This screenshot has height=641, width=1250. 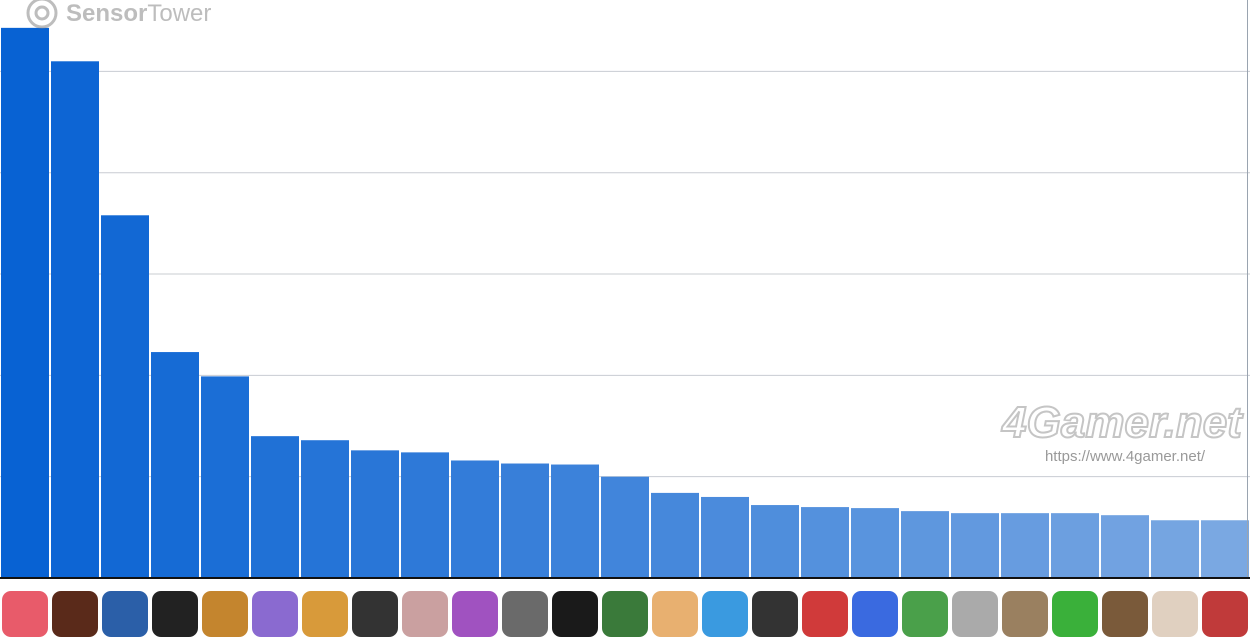 I want to click on logo-text: SensorTower, so click(x=138, y=13).